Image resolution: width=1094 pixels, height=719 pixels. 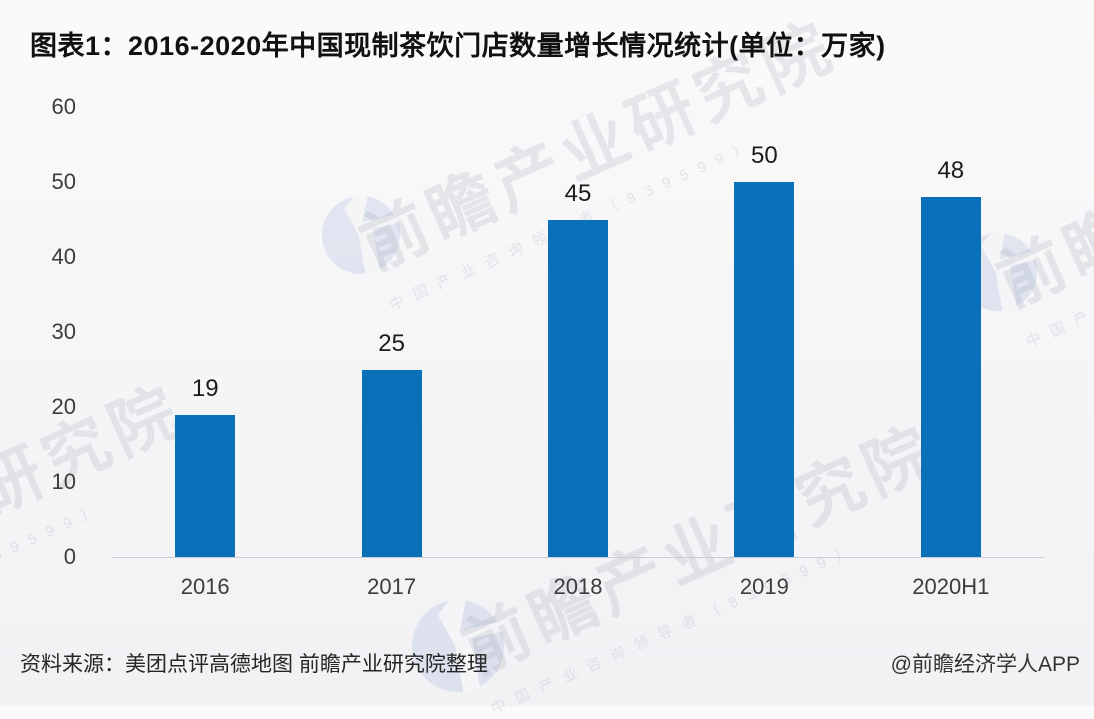 I want to click on x-axis-label: 2017, so click(x=392, y=586).